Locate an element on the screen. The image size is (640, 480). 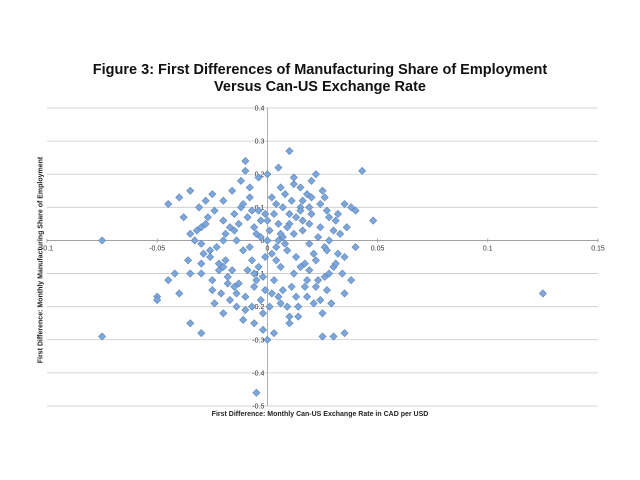
y-tick-label: -0.1 is located at coordinates (258, 274).